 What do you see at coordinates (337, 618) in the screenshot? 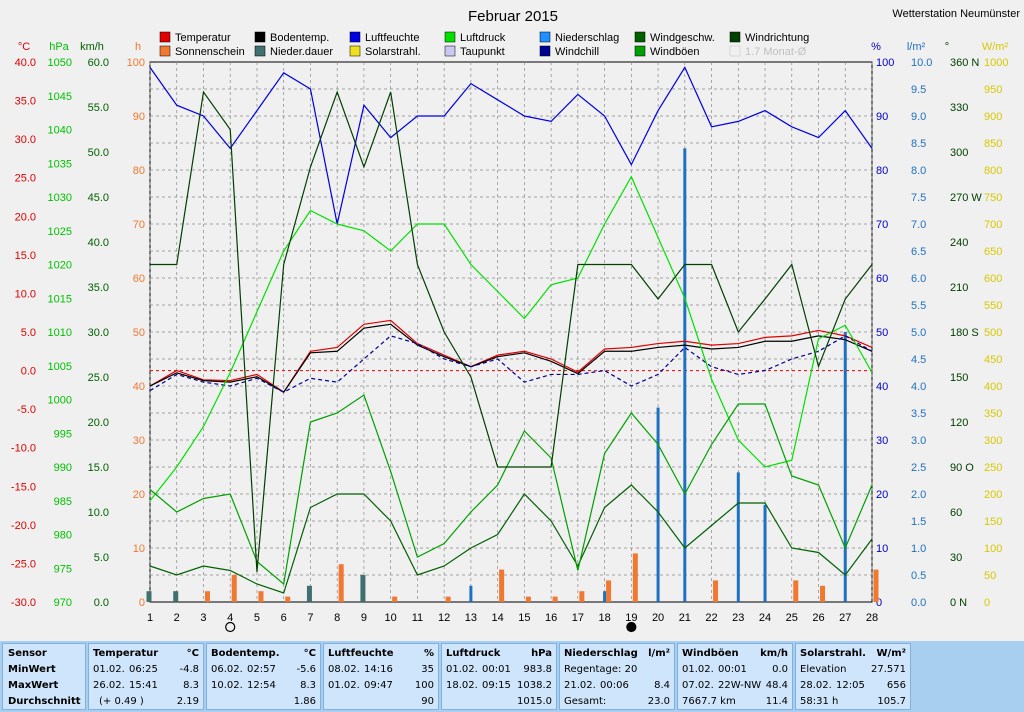
I see `x-tick-label: 8` at bounding box center [337, 618].